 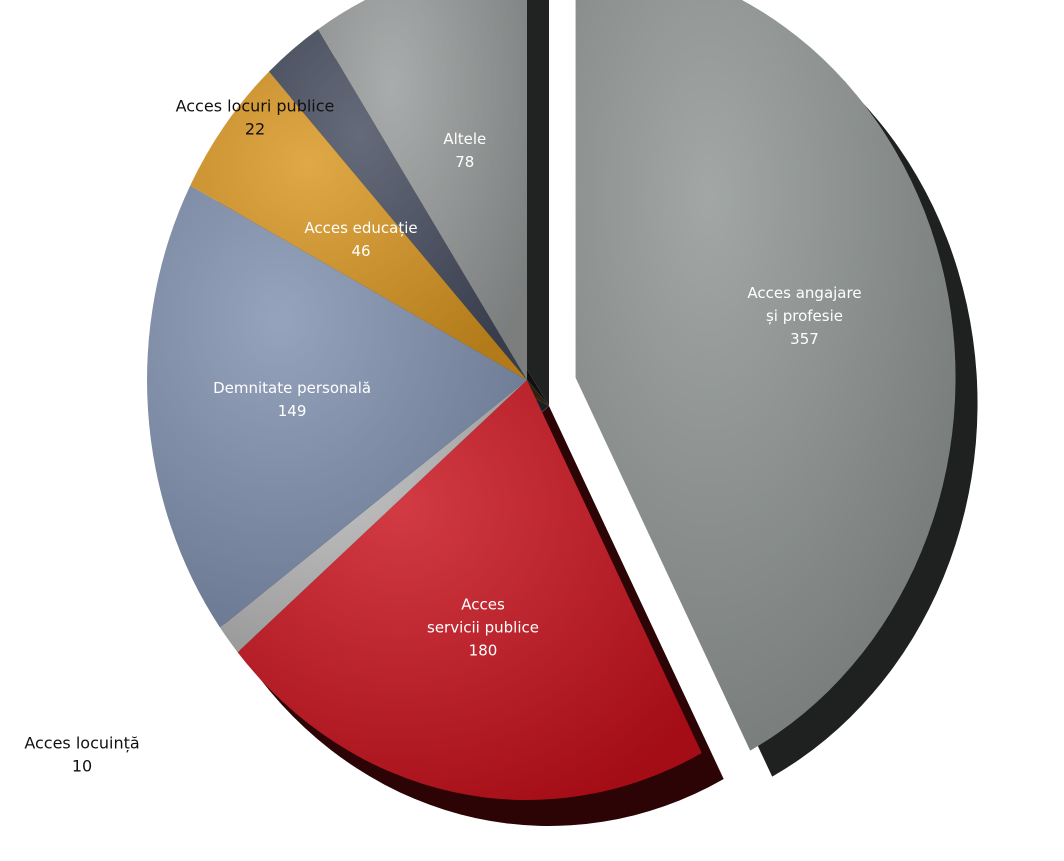 I want to click on slice-label-line: 149, so click(x=292, y=411).